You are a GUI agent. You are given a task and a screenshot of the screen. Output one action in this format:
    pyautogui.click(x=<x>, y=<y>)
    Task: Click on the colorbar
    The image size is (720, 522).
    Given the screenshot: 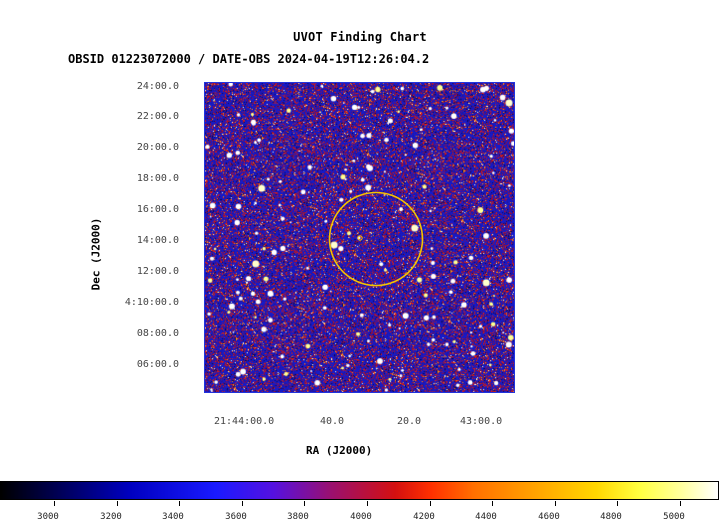 What is the action you would take?
    pyautogui.click(x=359, y=490)
    